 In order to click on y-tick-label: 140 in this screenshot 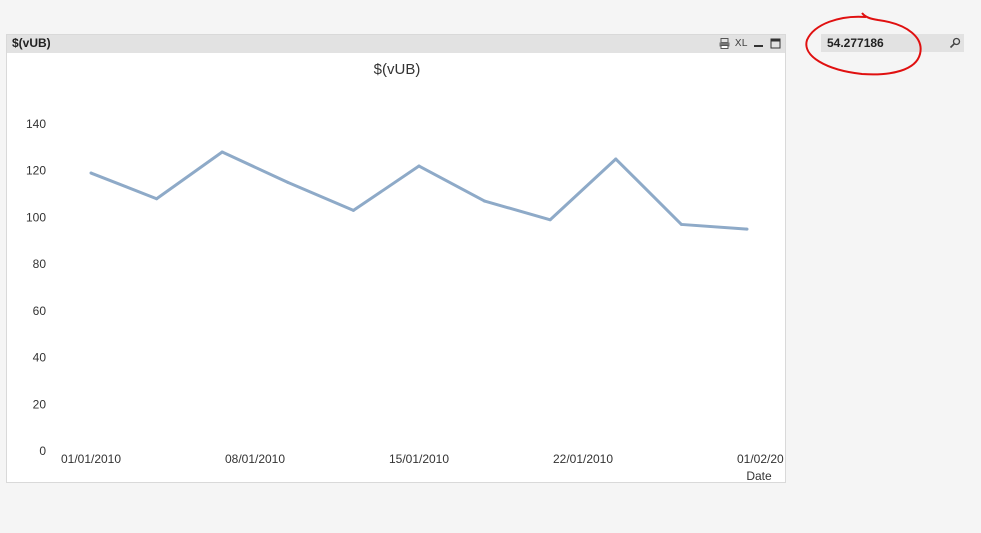, I will do `click(36, 124)`.